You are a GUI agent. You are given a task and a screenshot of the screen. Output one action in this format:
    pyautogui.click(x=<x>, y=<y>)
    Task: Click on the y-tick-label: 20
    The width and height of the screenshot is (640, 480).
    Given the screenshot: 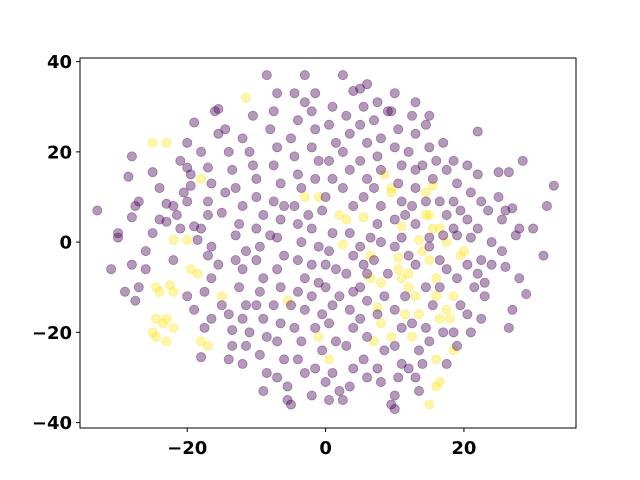 What is the action you would take?
    pyautogui.click(x=59, y=152)
    